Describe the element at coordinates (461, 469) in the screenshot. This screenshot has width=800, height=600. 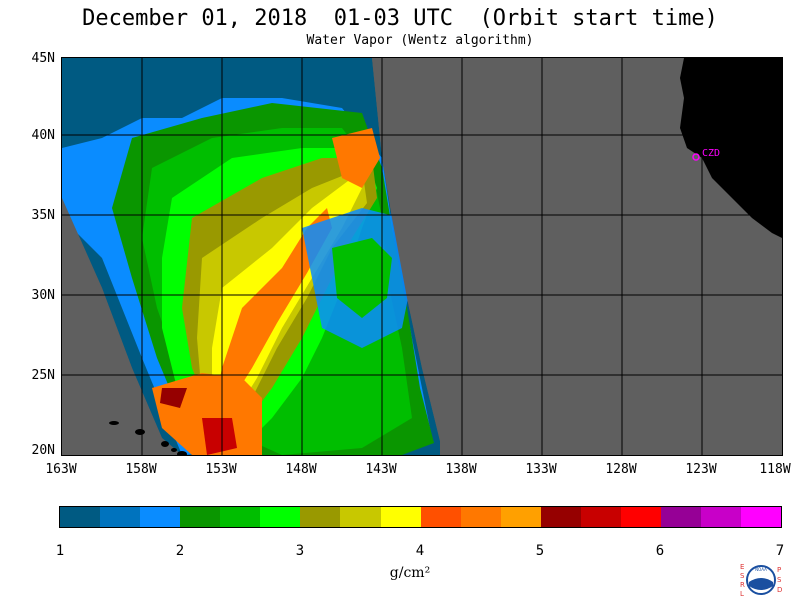
I see `lon-label-138w: 138W` at that location.